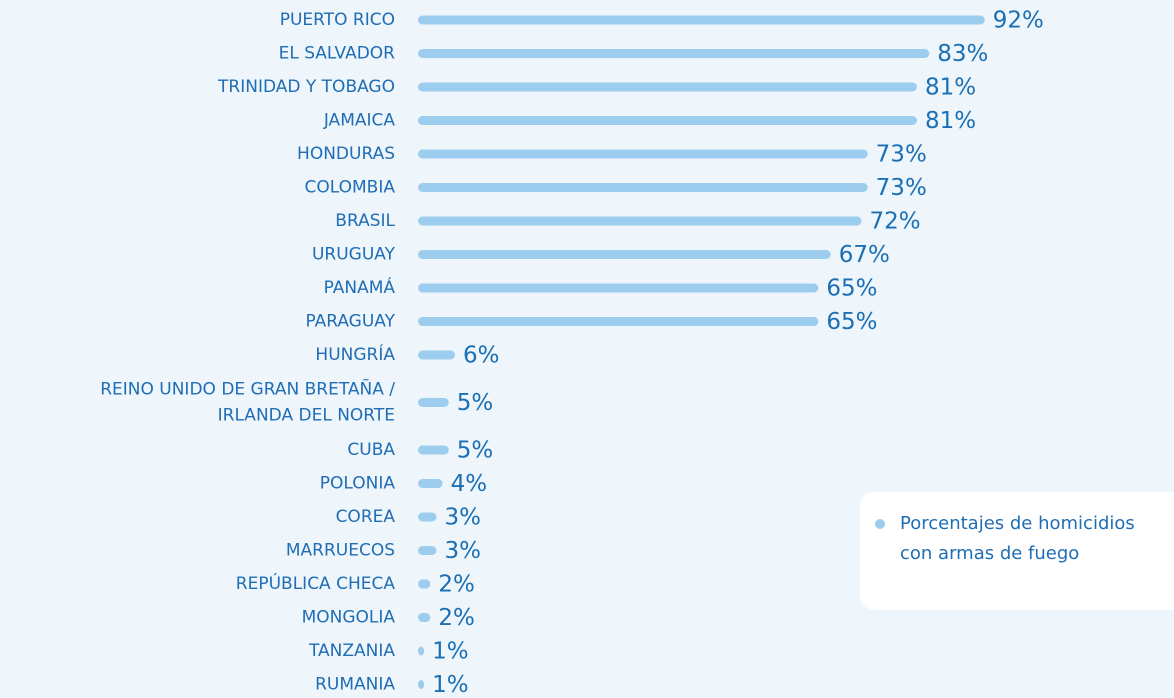 The image size is (1174, 698). I want to click on value-label: 4%, so click(469, 484).